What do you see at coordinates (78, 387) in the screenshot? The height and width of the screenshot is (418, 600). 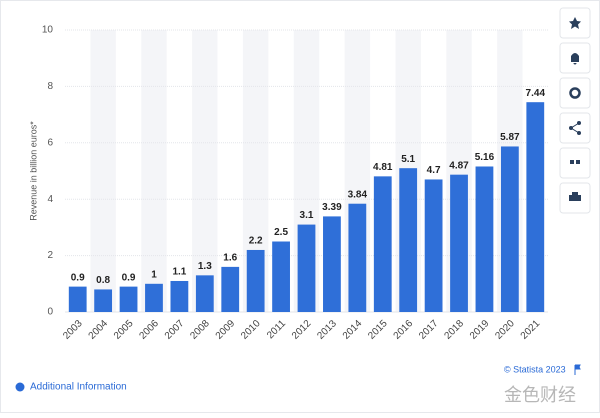 I see `additional-information: Additional Information` at bounding box center [78, 387].